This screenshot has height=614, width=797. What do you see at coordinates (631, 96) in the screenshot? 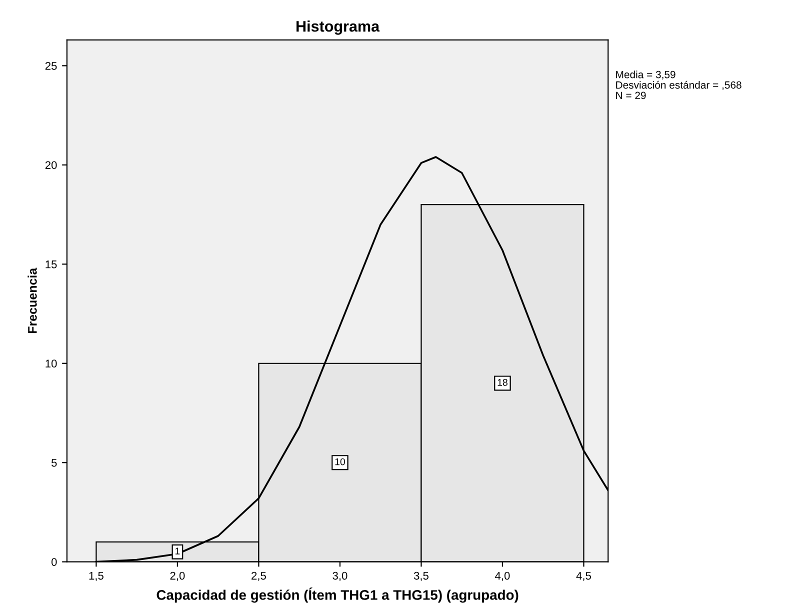
I see `text: N = 29` at bounding box center [631, 96].